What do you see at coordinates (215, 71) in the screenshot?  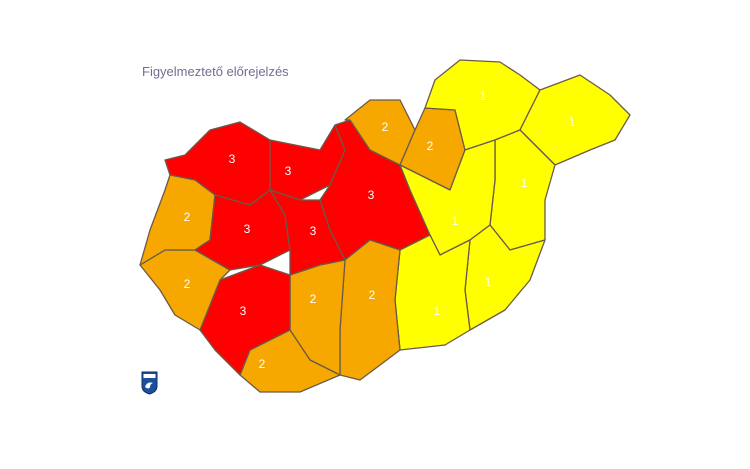 I see `map-title: Figyelmeztető előrejelzés` at bounding box center [215, 71].